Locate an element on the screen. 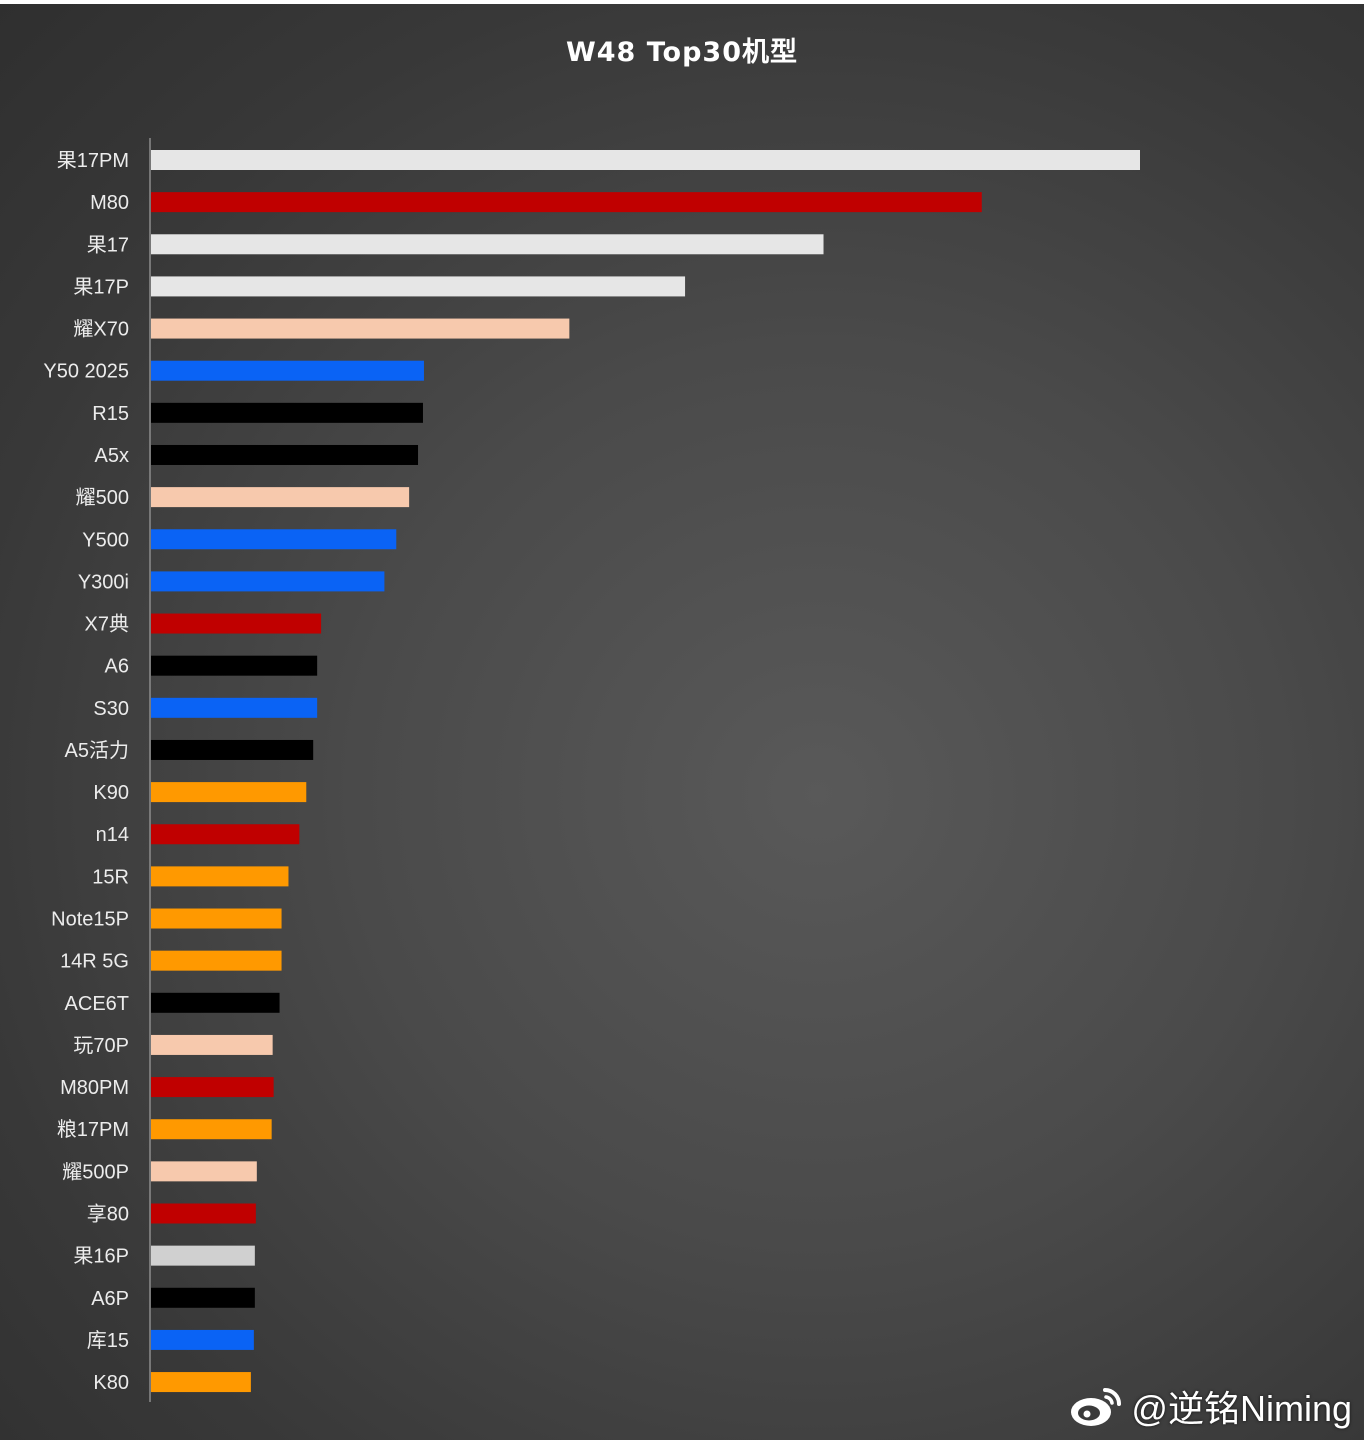  category-label: 14R 5G is located at coordinates (94, 962).